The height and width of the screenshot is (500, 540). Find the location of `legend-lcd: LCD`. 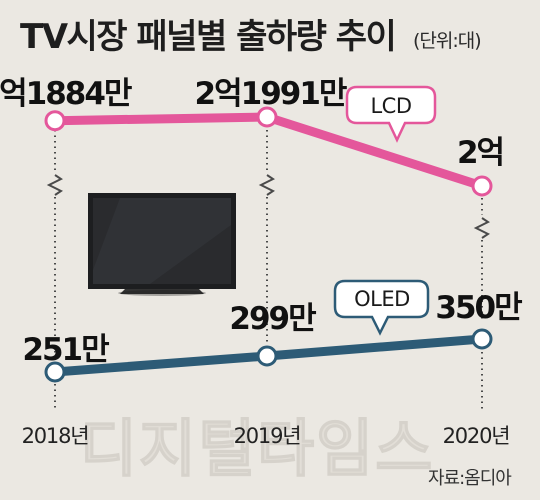

legend-lcd: LCD is located at coordinates (391, 114).